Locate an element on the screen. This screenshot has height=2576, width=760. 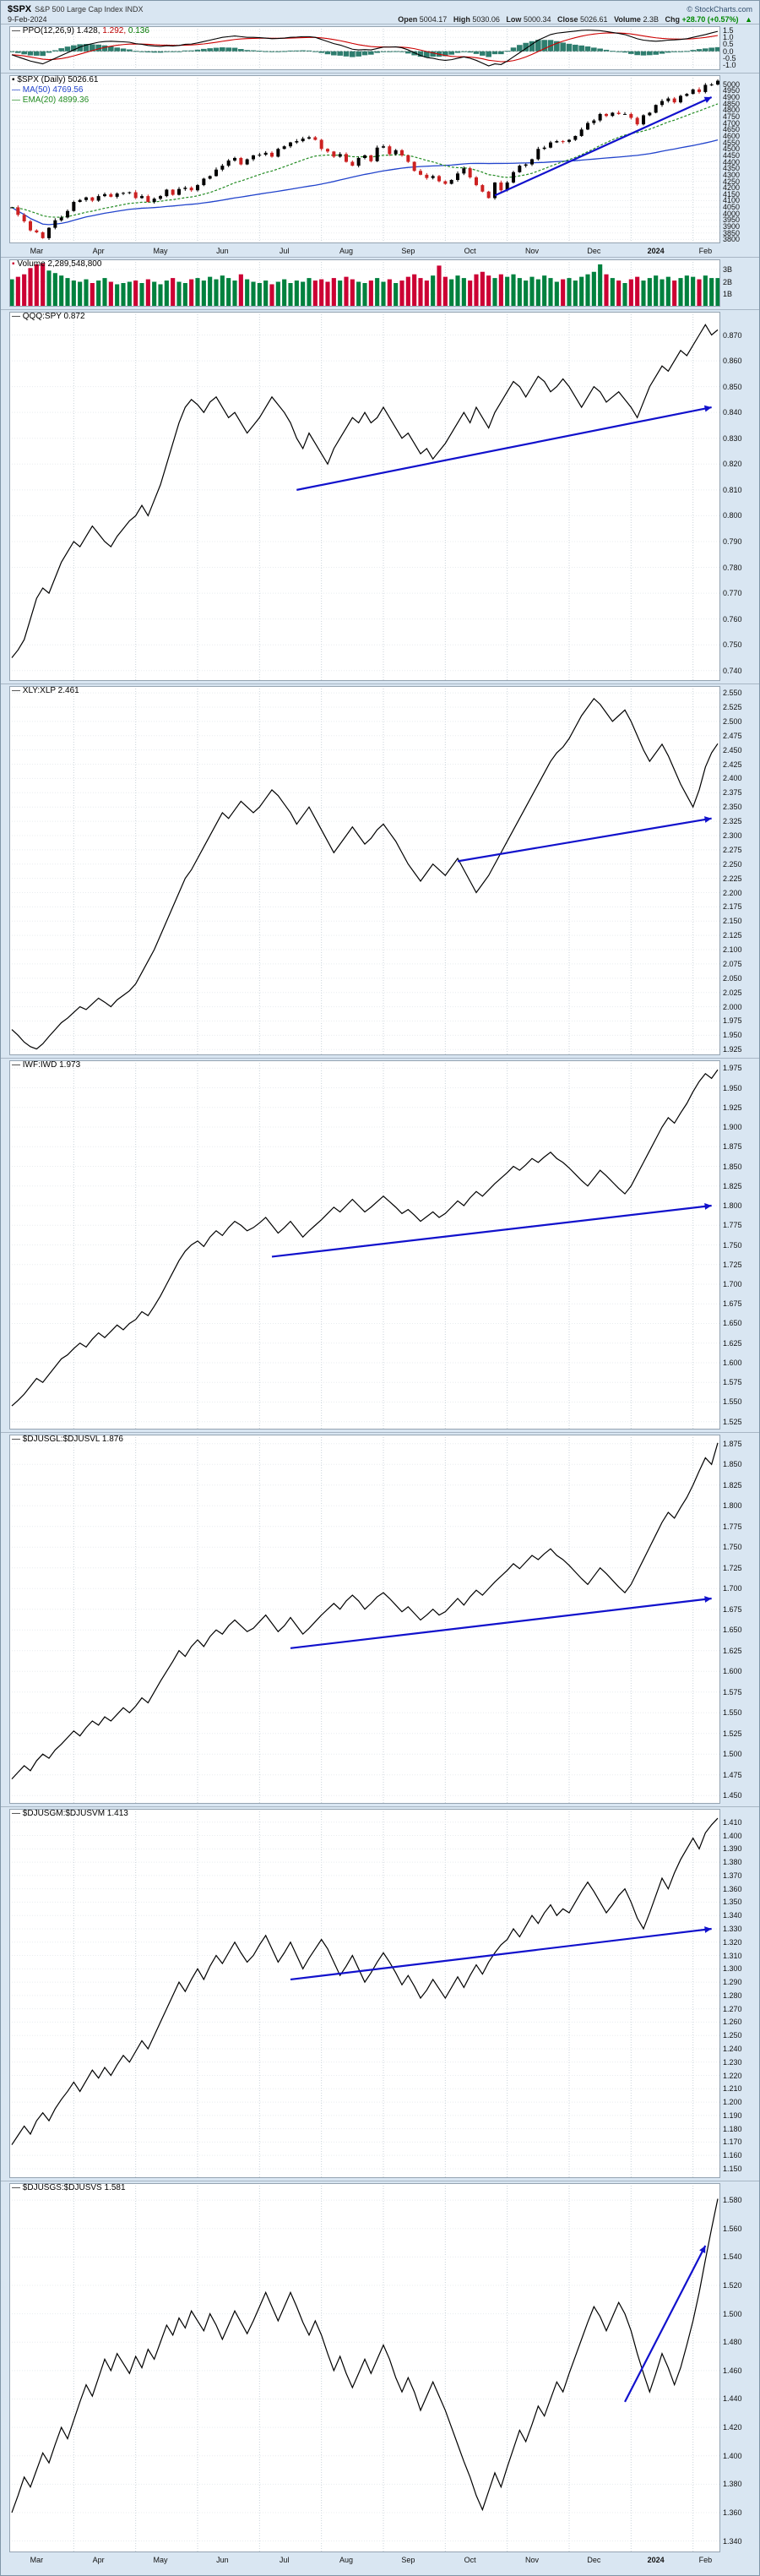
y-tick-label: 1.550 is located at coordinates (732, 1713).